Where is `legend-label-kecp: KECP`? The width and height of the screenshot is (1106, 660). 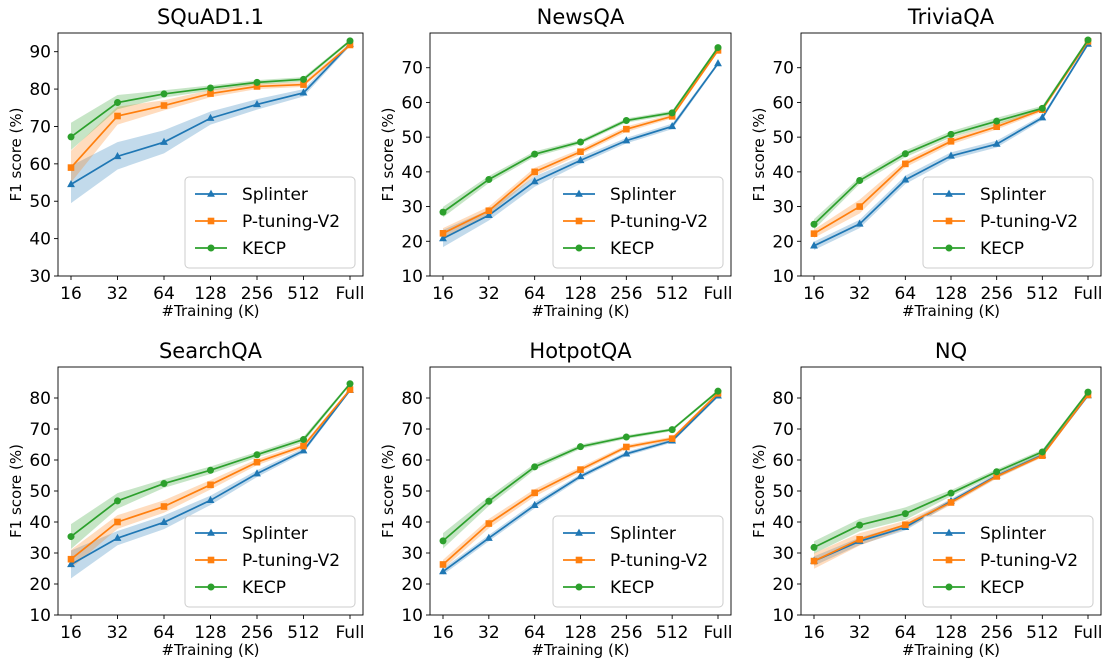
legend-label-kecp: KECP is located at coordinates (264, 249).